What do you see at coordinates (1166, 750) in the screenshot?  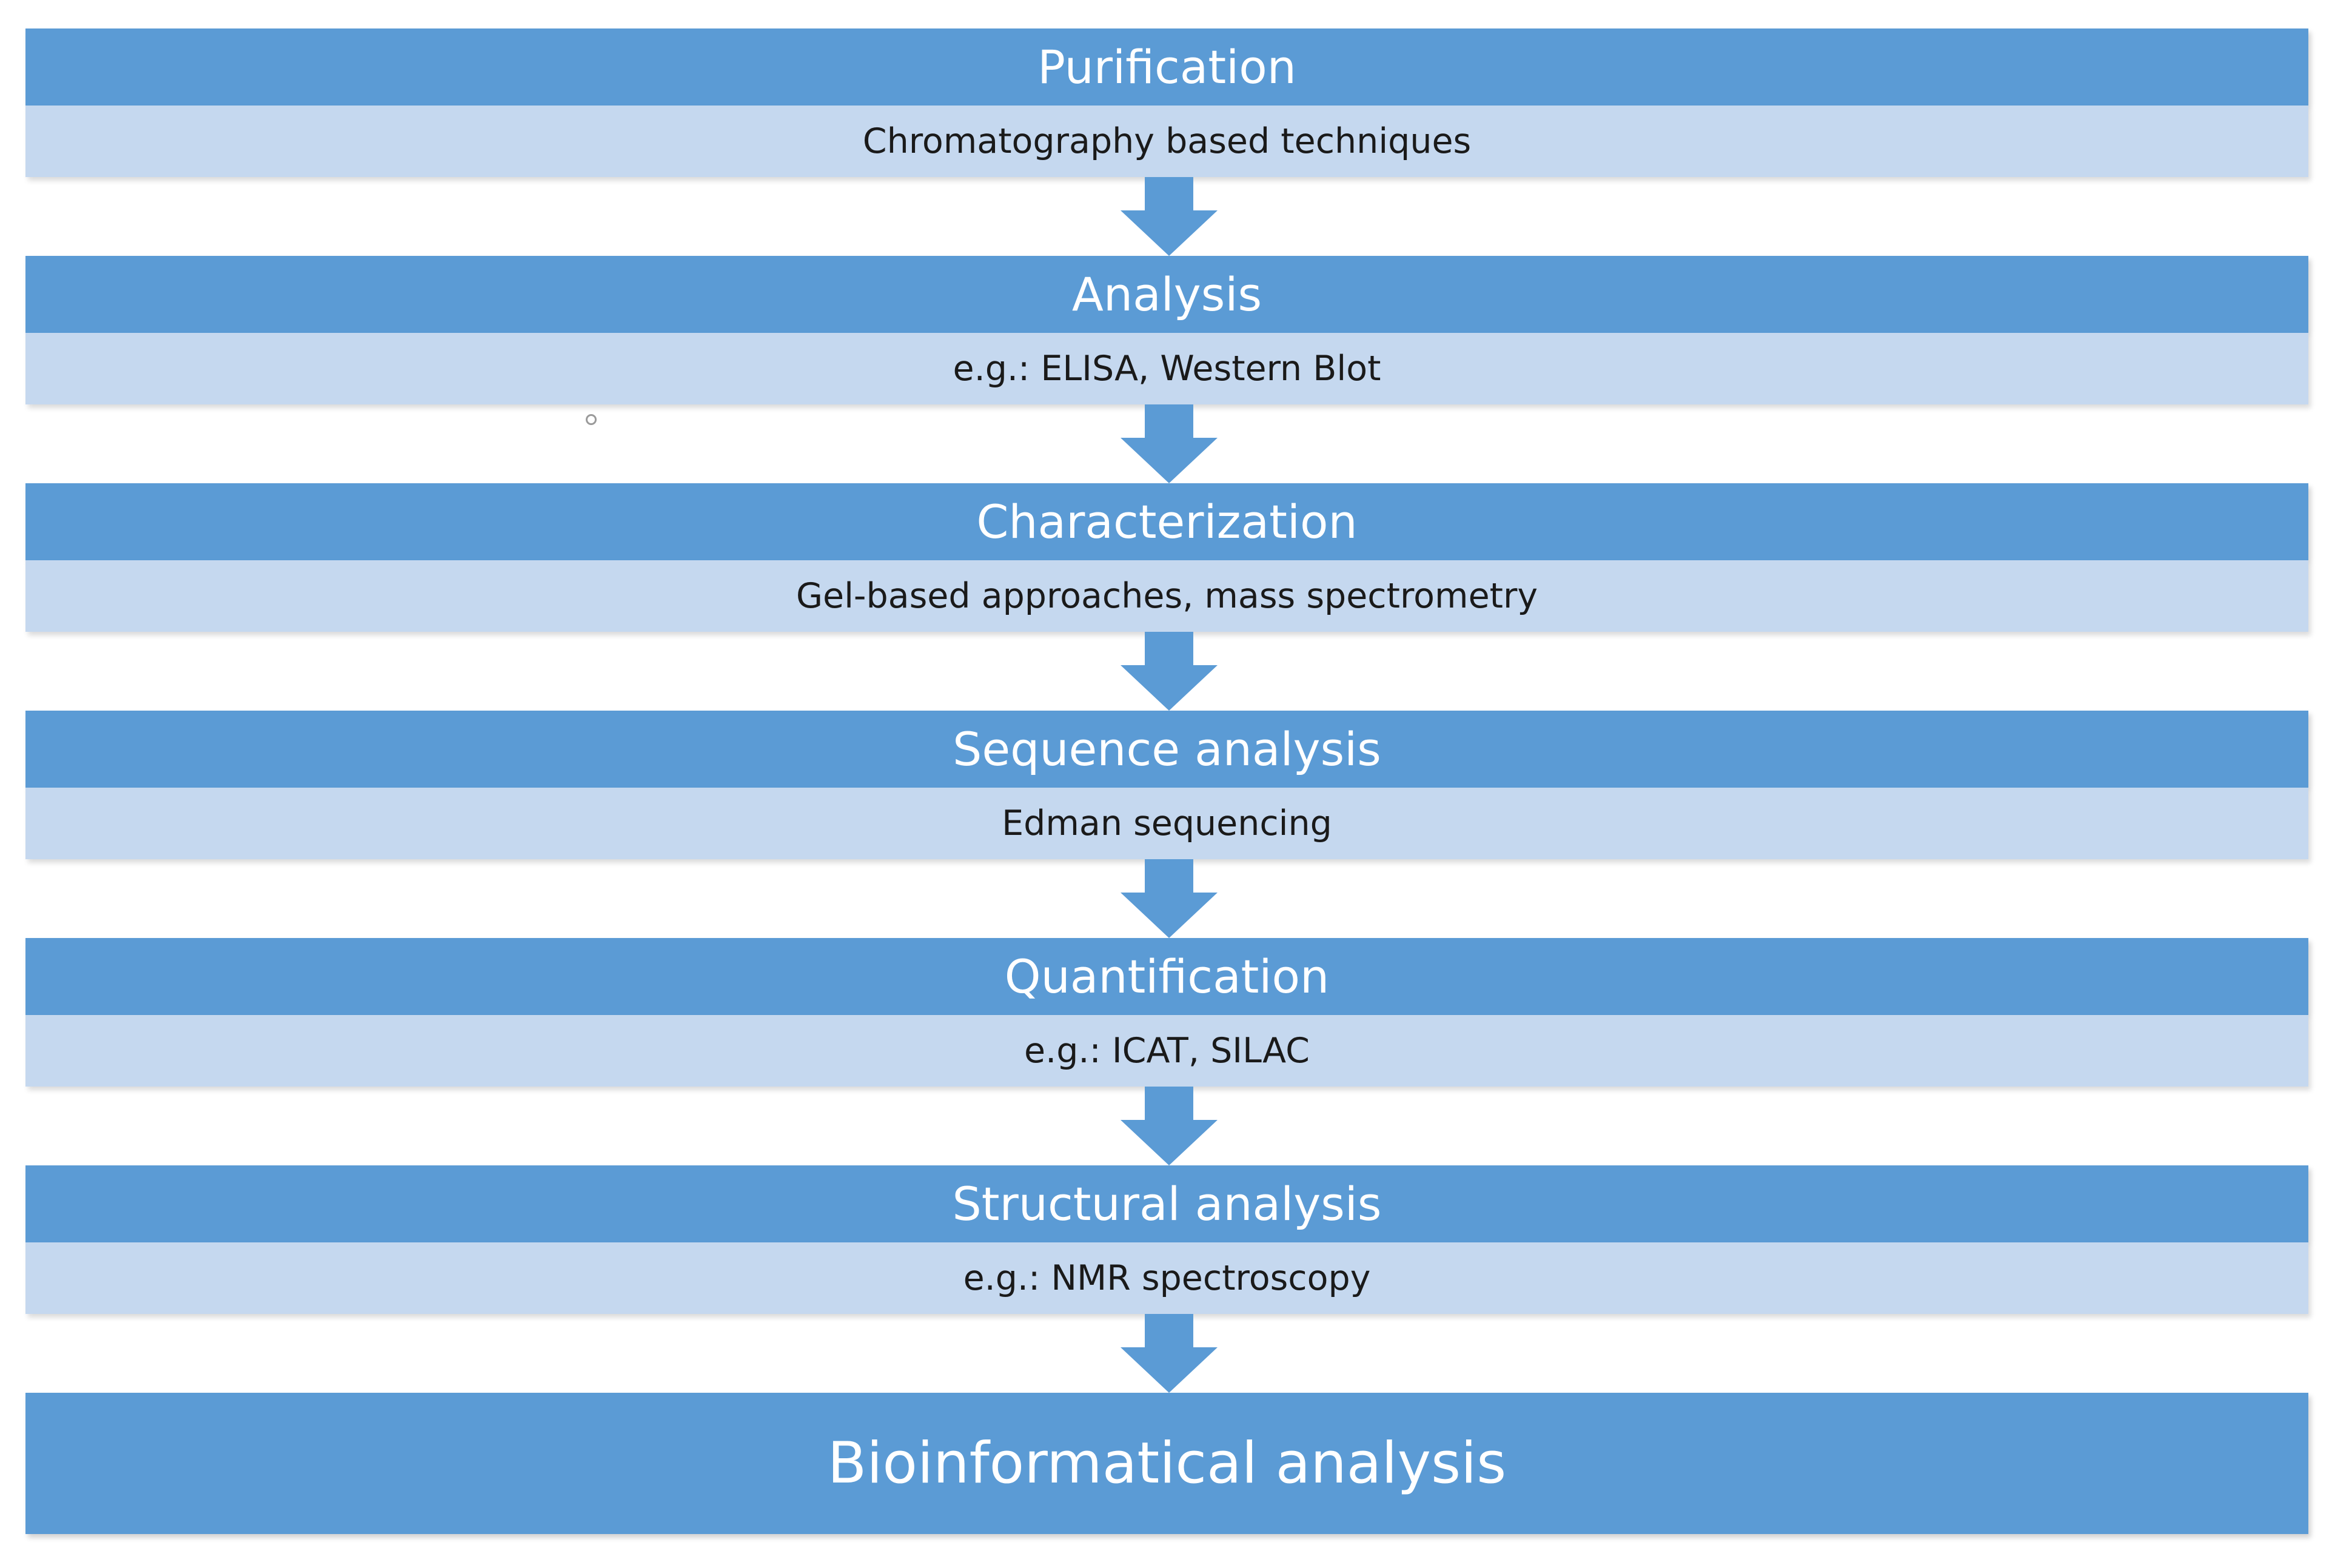 I see `step-4-title: Sequence analysis` at bounding box center [1166, 750].